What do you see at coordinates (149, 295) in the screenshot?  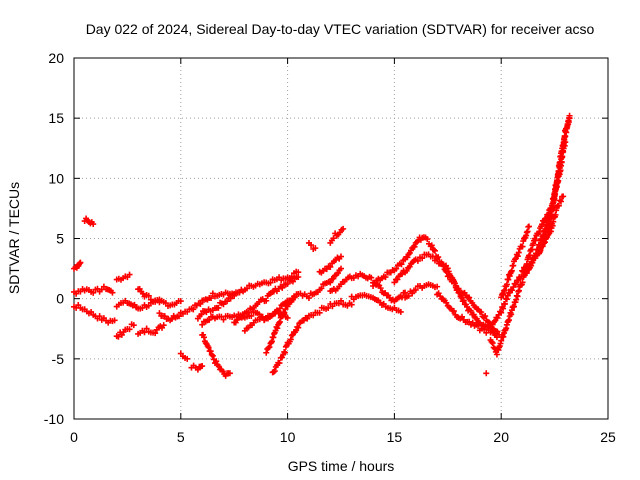 I see `series-track-h` at bounding box center [149, 295].